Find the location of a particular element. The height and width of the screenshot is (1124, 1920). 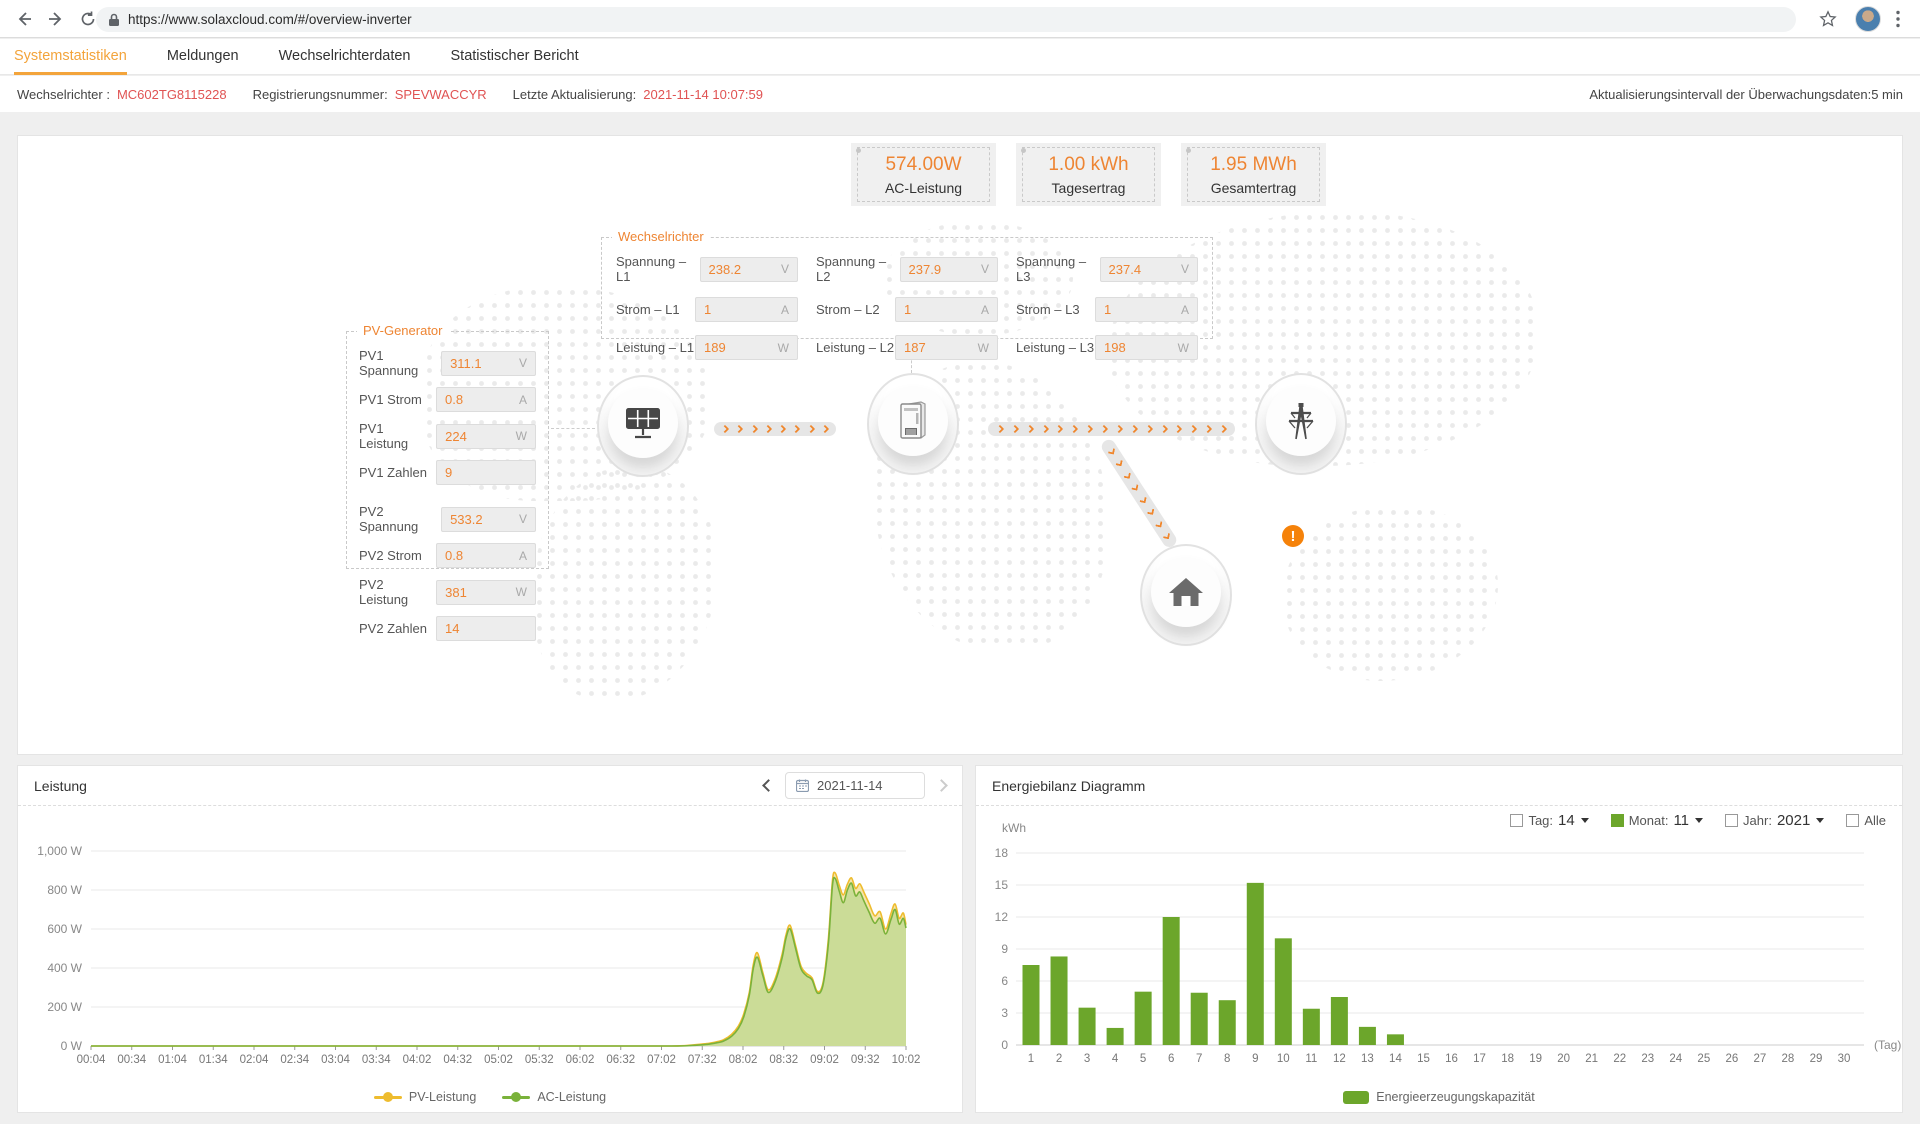

reading-field: PV1 Spannung 311.1 V is located at coordinates (447, 363).